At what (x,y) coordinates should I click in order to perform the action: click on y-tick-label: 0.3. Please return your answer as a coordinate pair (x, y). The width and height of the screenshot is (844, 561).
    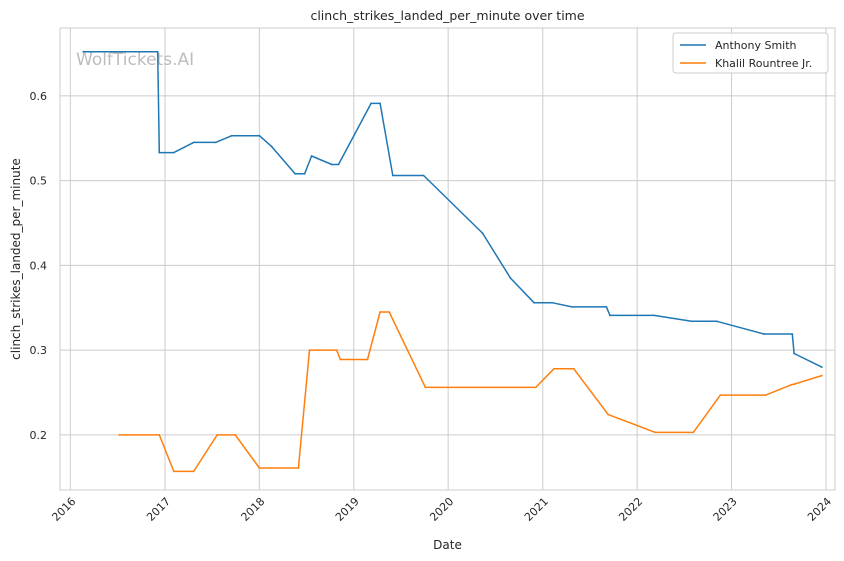
    Looking at the image, I should click on (39, 350).